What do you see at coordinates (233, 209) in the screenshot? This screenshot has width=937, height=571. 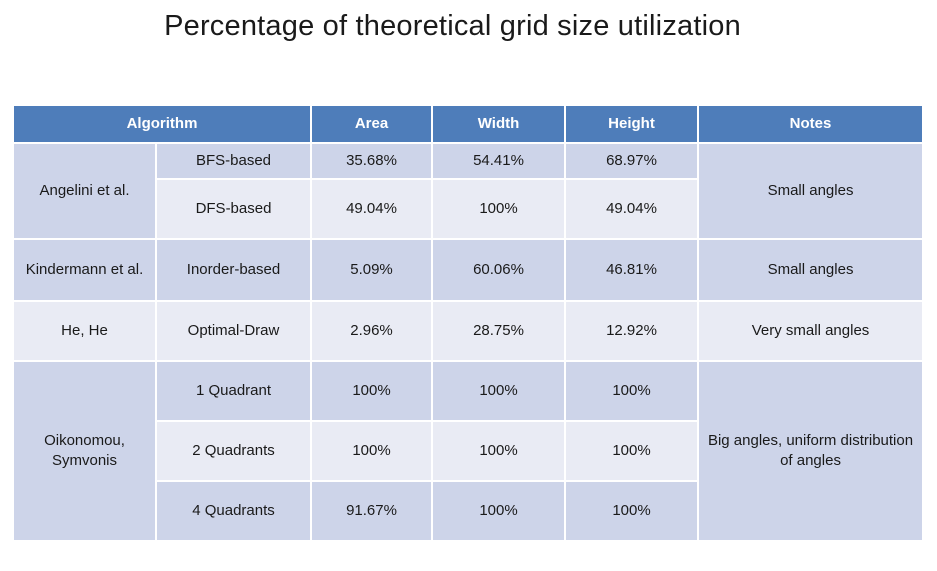 I see `variant-cell: DFS-based` at bounding box center [233, 209].